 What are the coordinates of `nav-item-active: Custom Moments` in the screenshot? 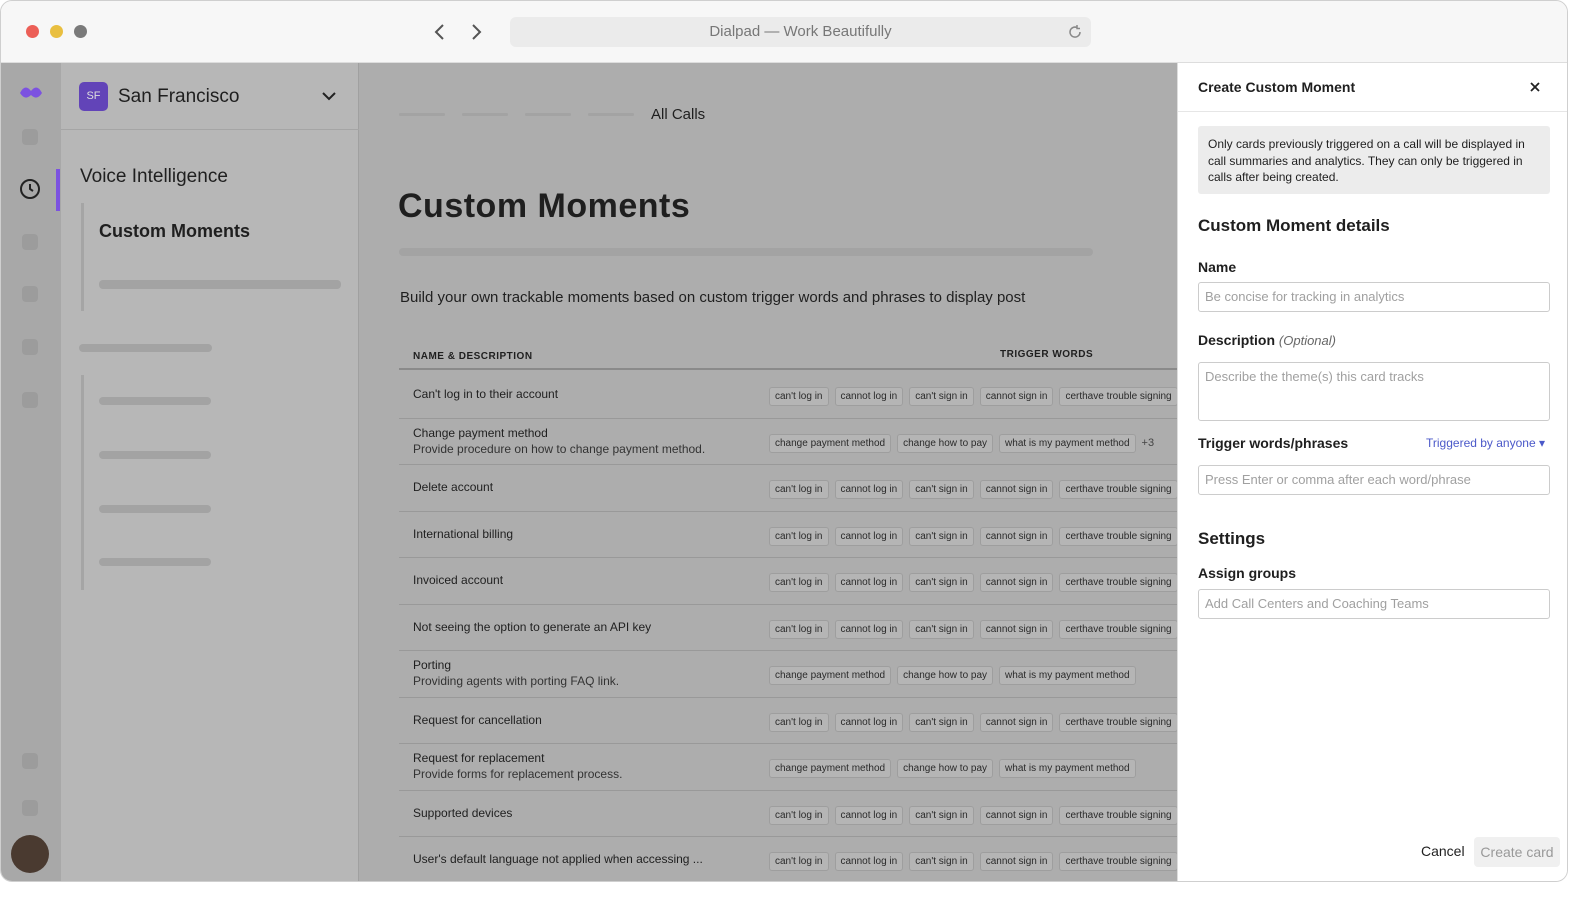 It's located at (175, 231).